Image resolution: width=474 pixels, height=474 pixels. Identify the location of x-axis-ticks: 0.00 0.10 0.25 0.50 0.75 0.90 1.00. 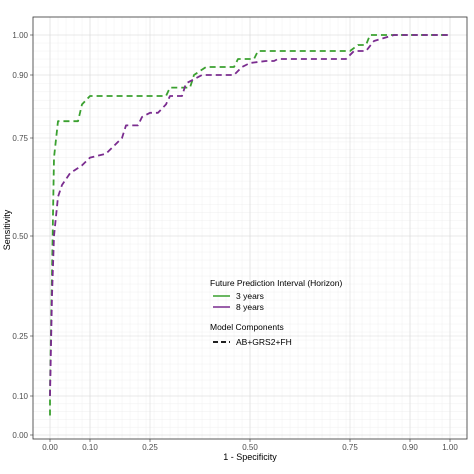
(250, 445).